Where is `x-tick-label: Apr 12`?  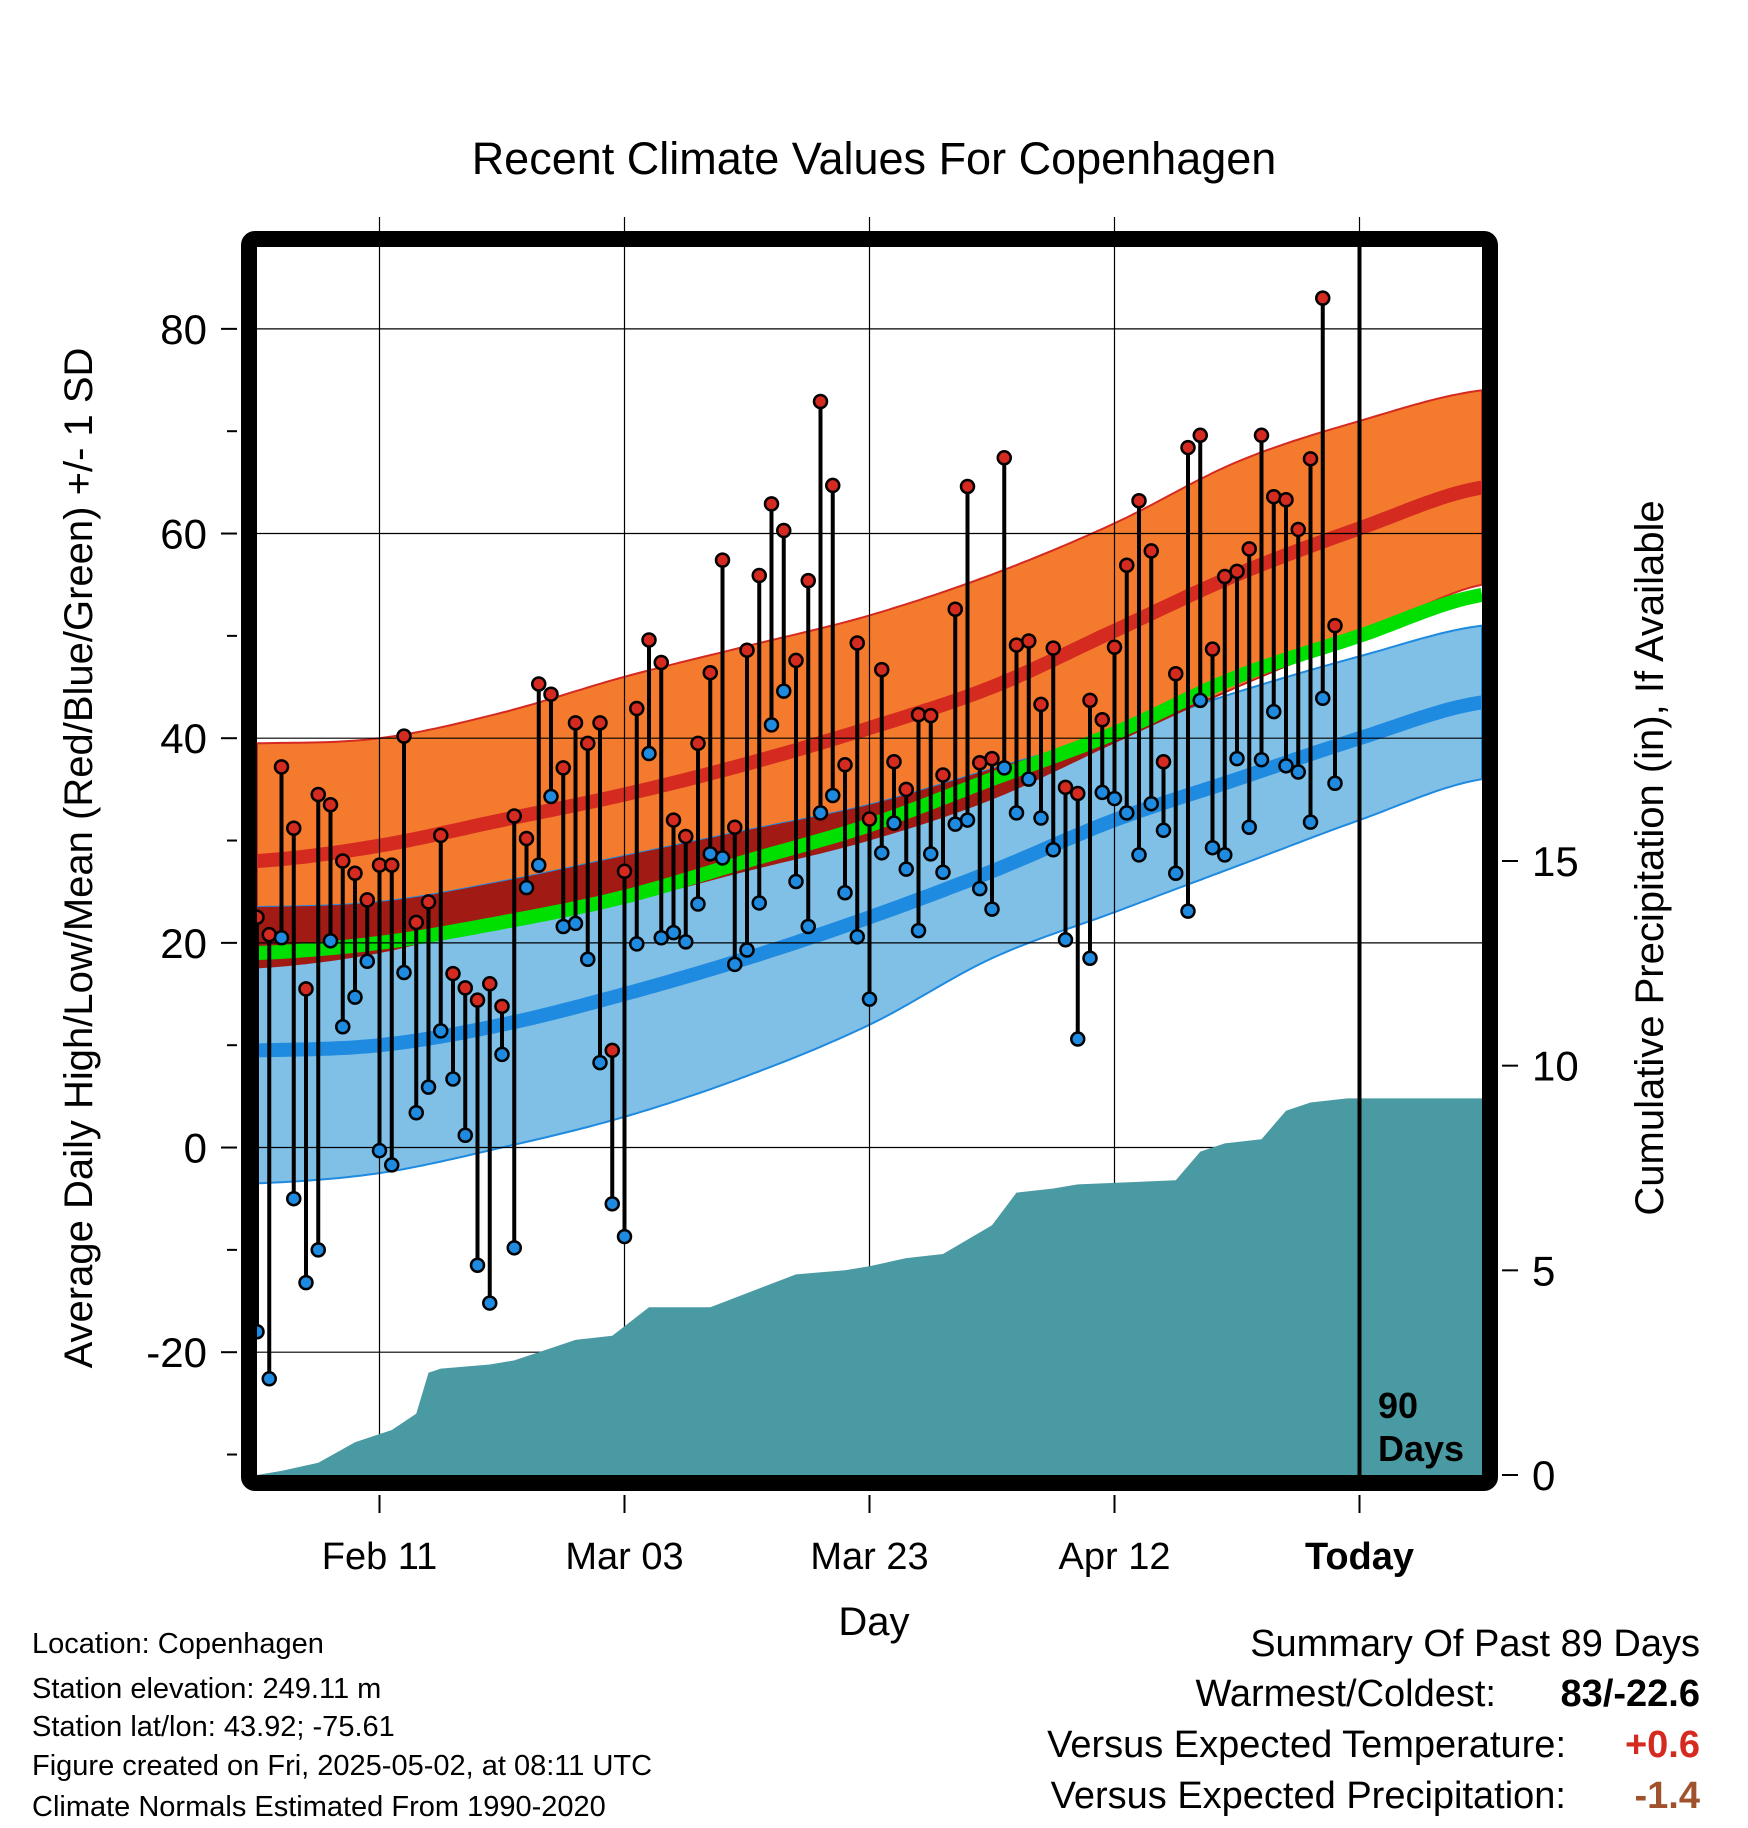
x-tick-label: Apr 12 is located at coordinates (1115, 1557).